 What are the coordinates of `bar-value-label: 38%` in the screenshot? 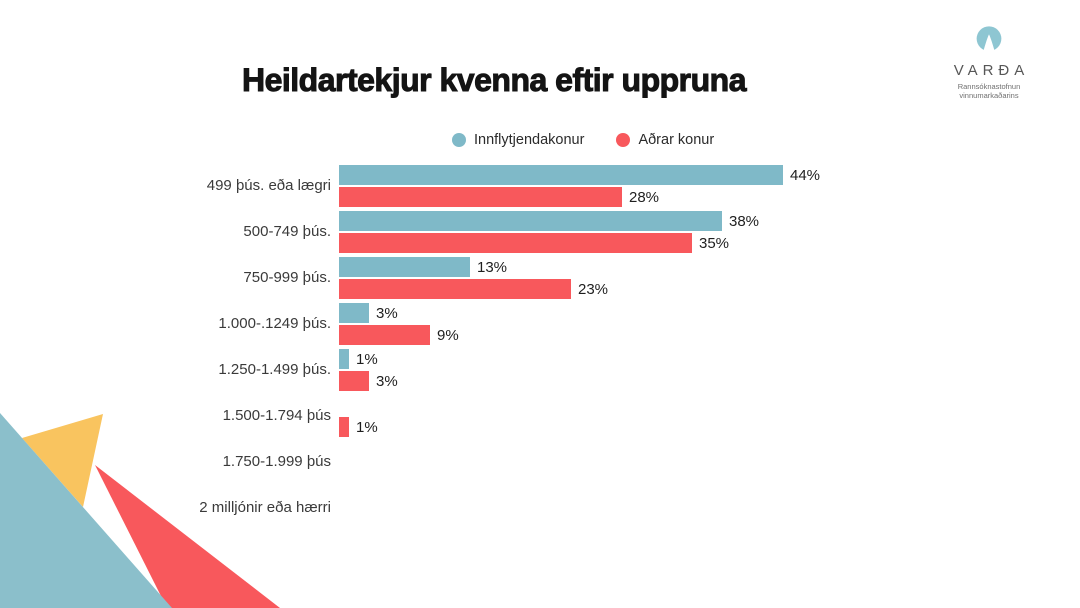 It's located at (744, 221).